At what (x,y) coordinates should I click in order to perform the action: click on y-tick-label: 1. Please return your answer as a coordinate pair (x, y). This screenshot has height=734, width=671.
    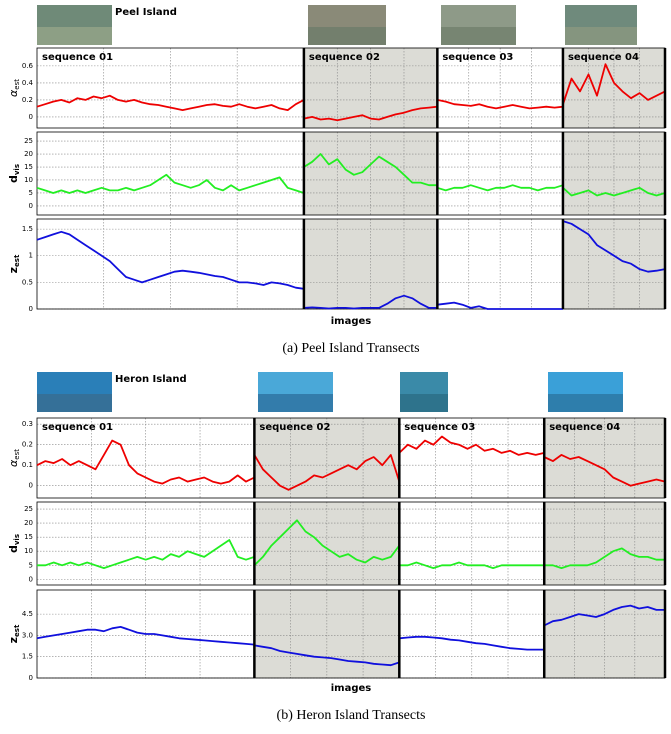
    Looking at the image, I should click on (31, 256).